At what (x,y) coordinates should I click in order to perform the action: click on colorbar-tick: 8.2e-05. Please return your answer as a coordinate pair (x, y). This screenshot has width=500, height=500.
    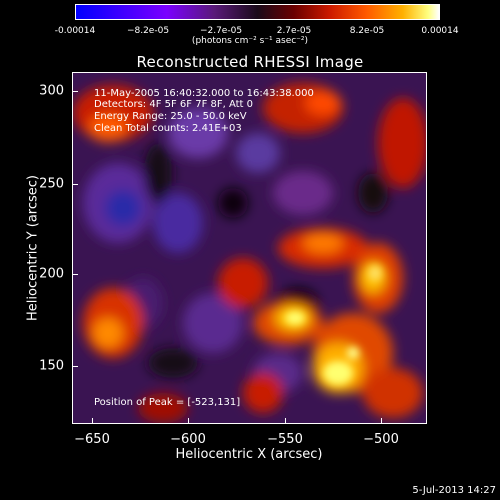
    Looking at the image, I should click on (367, 31).